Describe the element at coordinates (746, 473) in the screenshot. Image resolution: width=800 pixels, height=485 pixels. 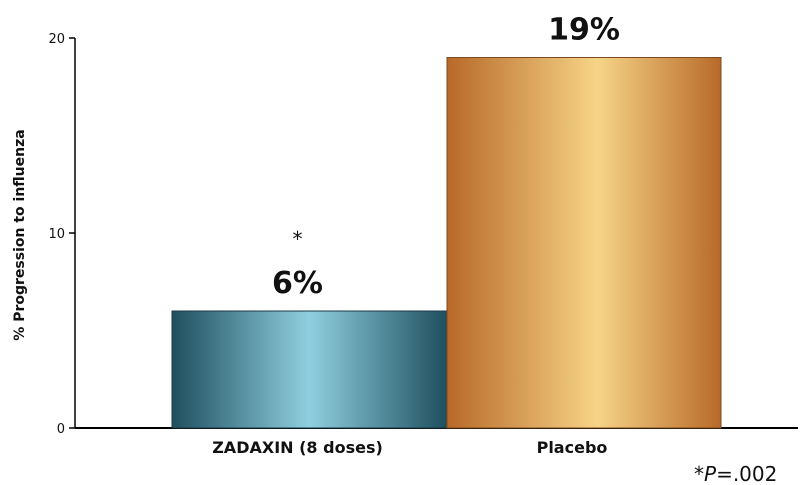
I see `footnote-value: =.002` at that location.